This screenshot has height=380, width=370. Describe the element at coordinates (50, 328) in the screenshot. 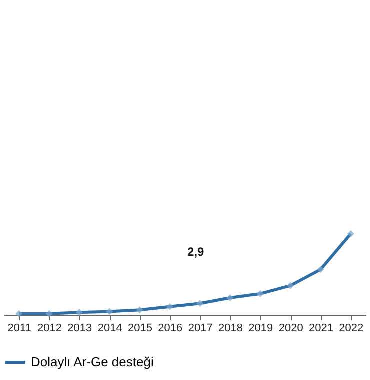

I see `x-tick-label: 2012` at that location.